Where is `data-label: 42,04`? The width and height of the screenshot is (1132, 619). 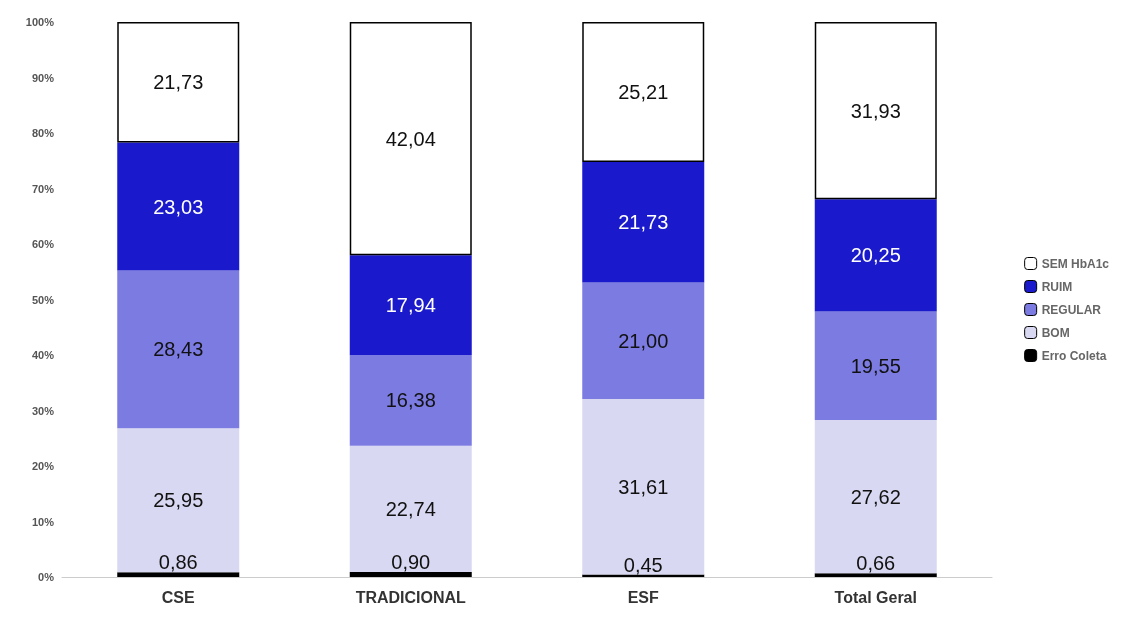 data-label: 42,04 is located at coordinates (410, 138).